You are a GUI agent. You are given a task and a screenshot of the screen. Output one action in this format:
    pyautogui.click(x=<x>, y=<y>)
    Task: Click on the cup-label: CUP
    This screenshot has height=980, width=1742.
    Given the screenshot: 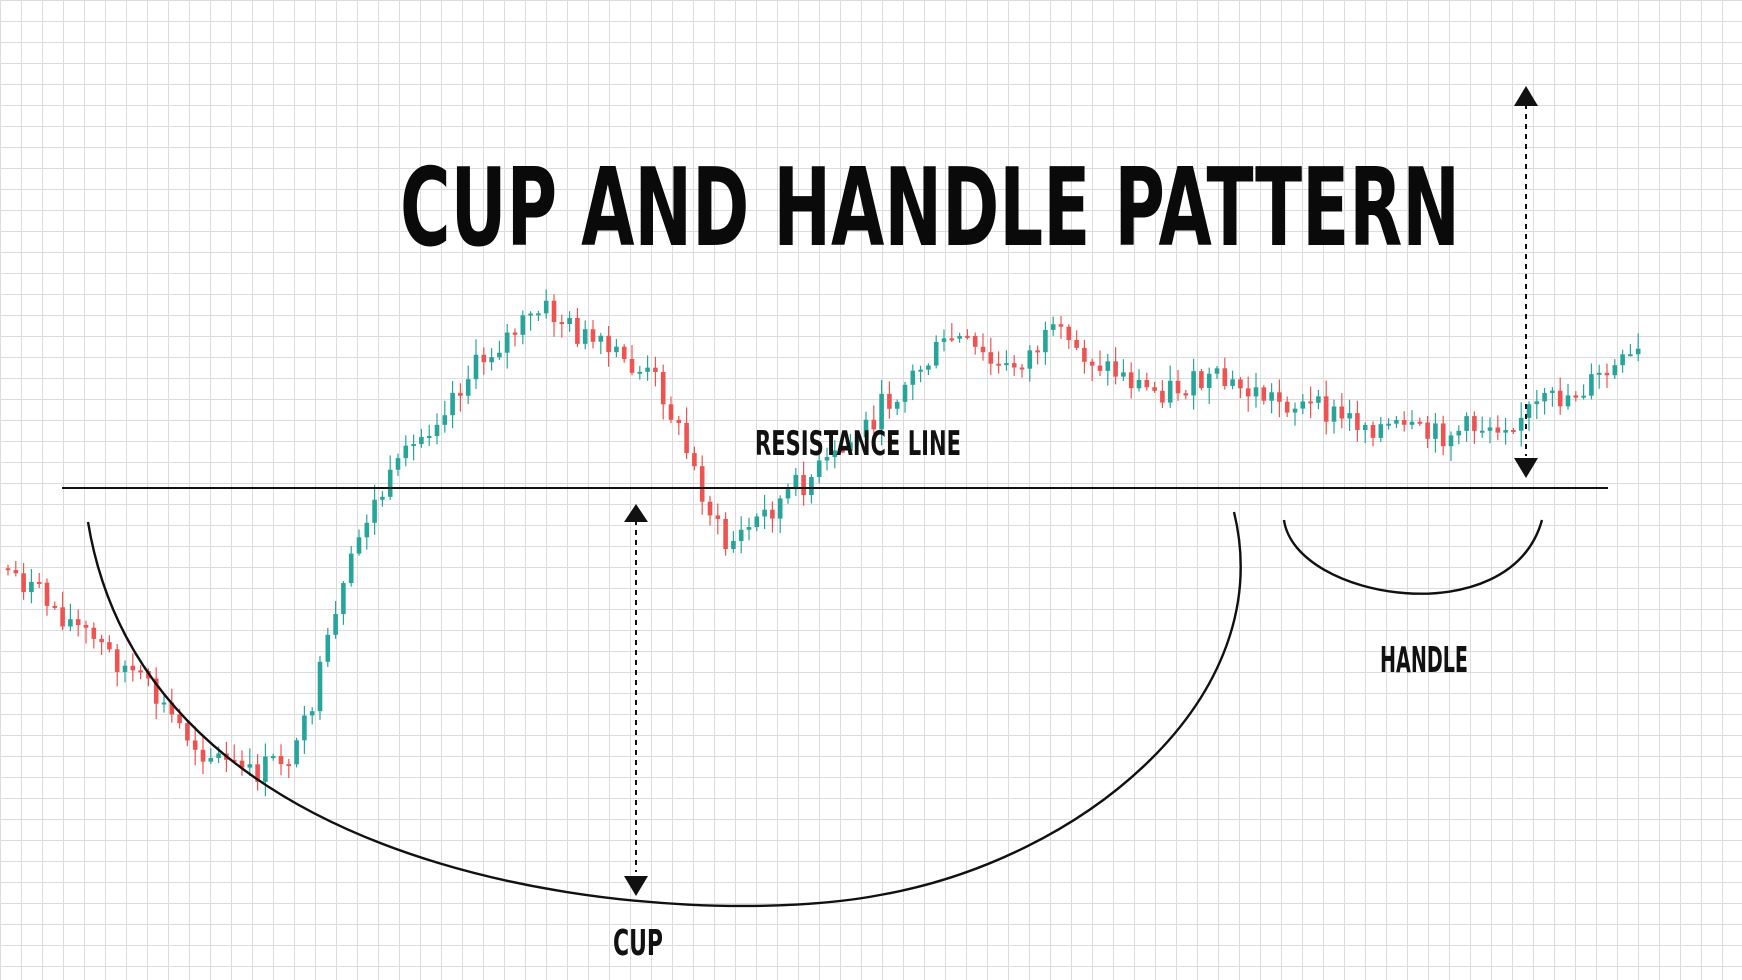 What is the action you would take?
    pyautogui.click(x=638, y=943)
    